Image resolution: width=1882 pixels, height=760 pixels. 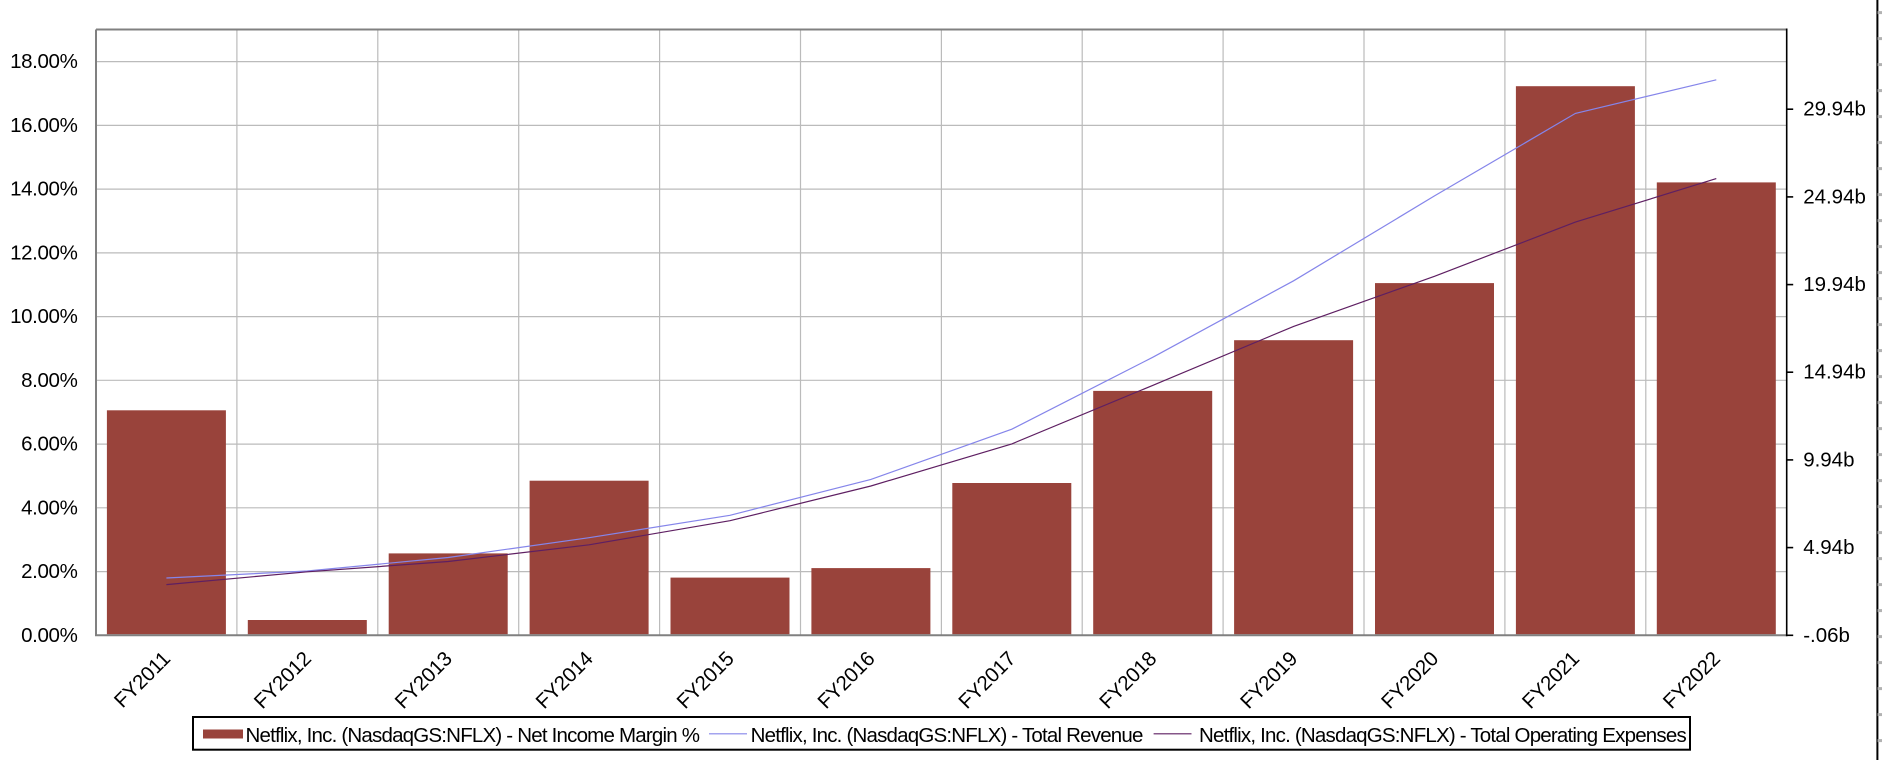 I want to click on svg-text: 14.94b, so click(x=1834, y=372).